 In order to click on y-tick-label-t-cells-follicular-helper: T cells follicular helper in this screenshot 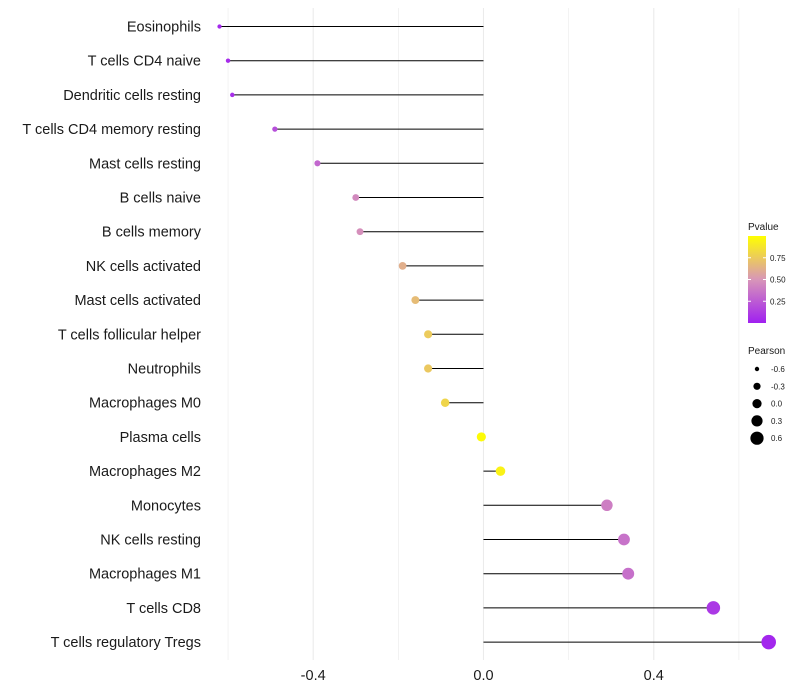, I will do `click(129, 335)`.